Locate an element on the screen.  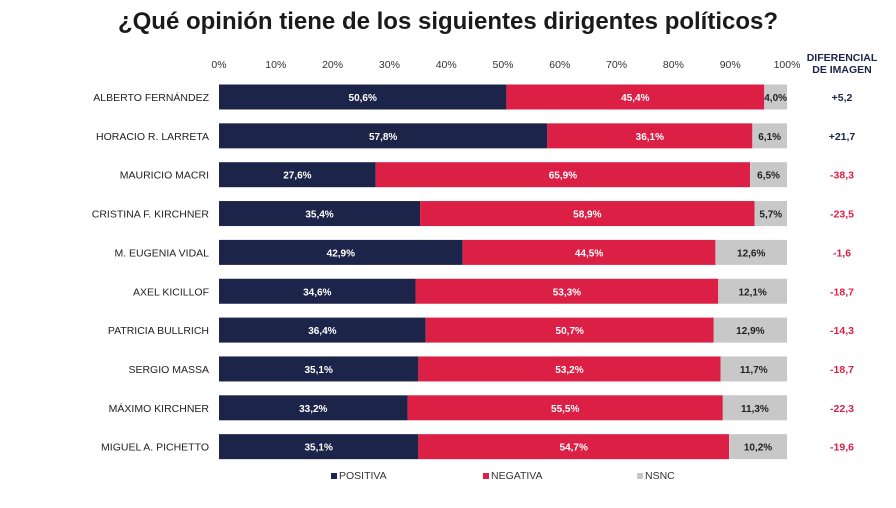
differential-value: -19,6 is located at coordinates (842, 448).